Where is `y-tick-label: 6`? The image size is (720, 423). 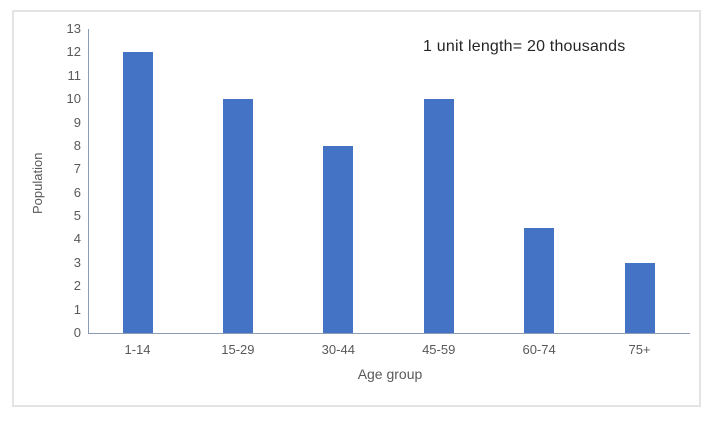 y-tick-label: 6 is located at coordinates (77, 192).